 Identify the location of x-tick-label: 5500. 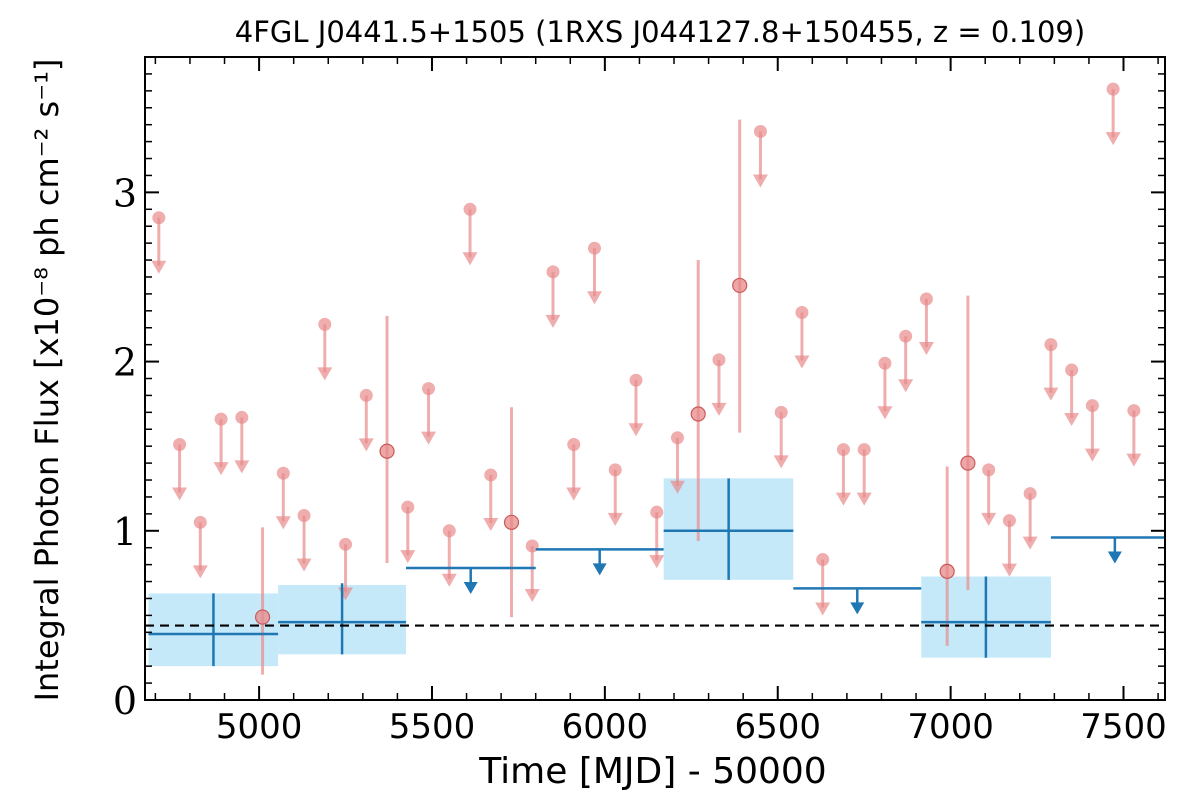
(432, 727).